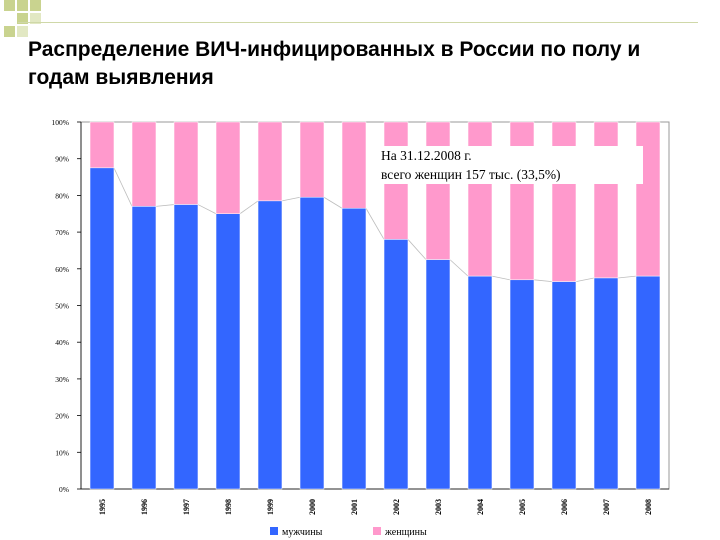 The width and height of the screenshot is (720, 540). What do you see at coordinates (62, 195) in the screenshot?
I see `y-tick-label: 80%` at bounding box center [62, 195].